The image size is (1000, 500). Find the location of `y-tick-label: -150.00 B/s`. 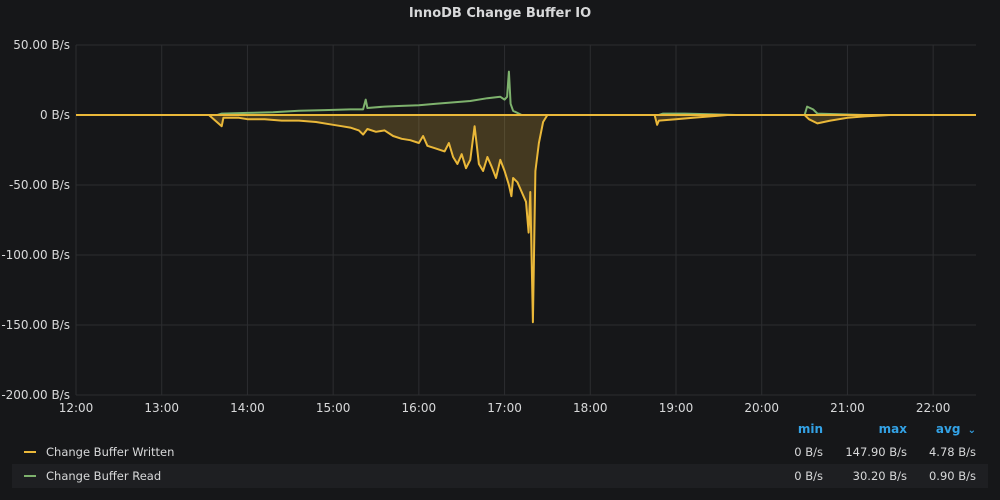

y-tick-label: -150.00 B/s is located at coordinates (35, 325).